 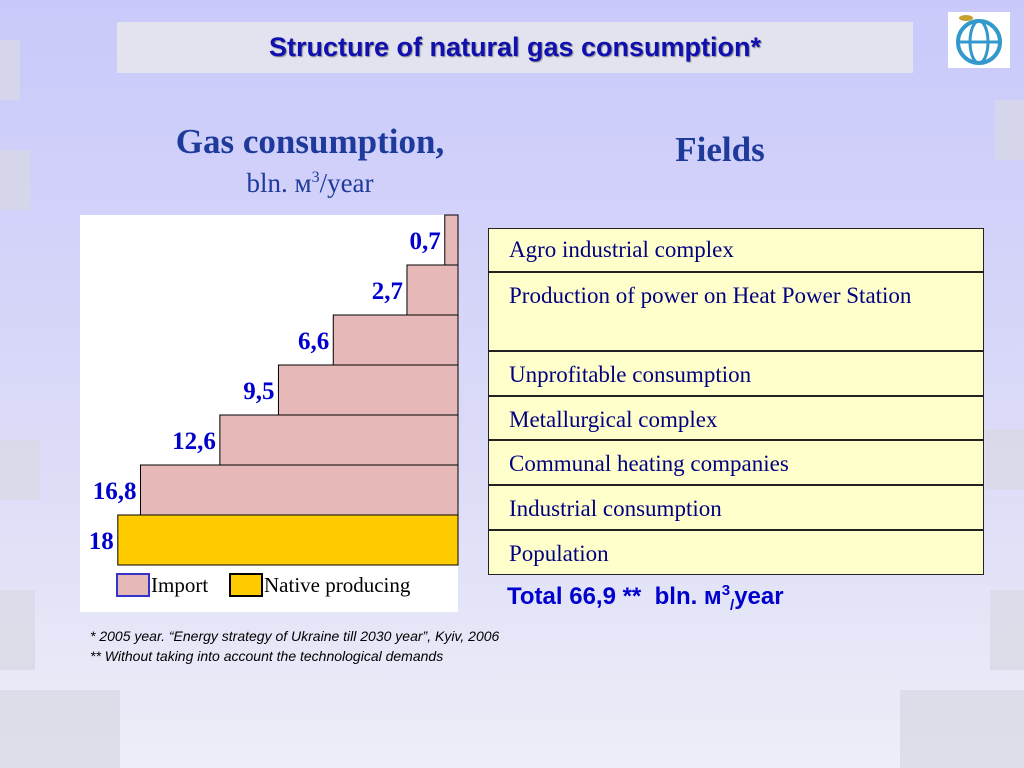 What do you see at coordinates (310, 141) in the screenshot?
I see `chart-title: Gas consumption,` at bounding box center [310, 141].